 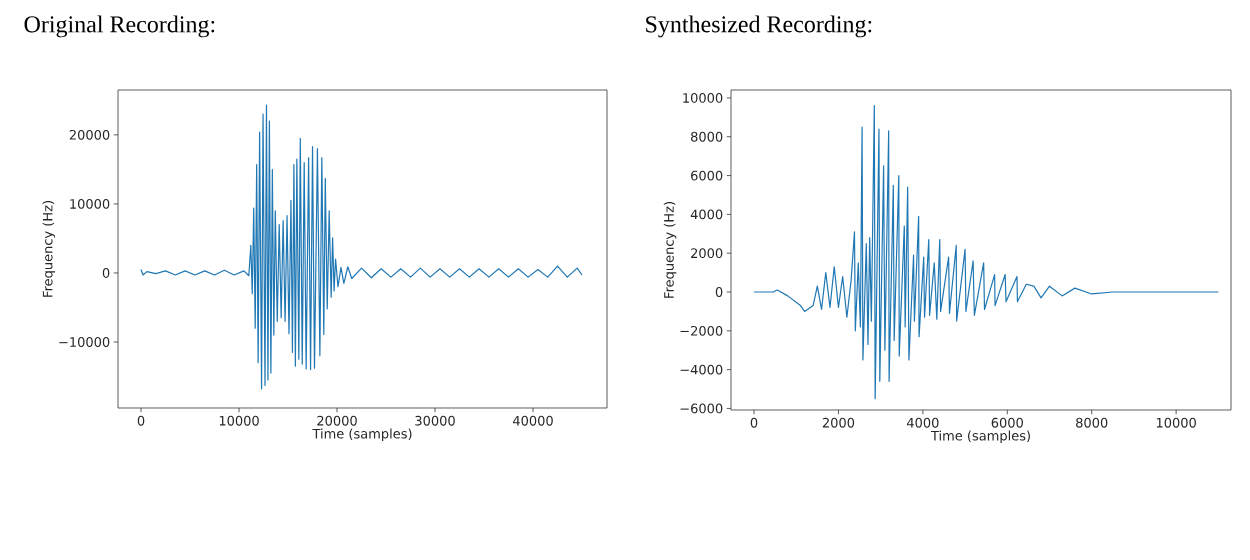 I want to click on x-tick-label: 40000, so click(x=532, y=420).